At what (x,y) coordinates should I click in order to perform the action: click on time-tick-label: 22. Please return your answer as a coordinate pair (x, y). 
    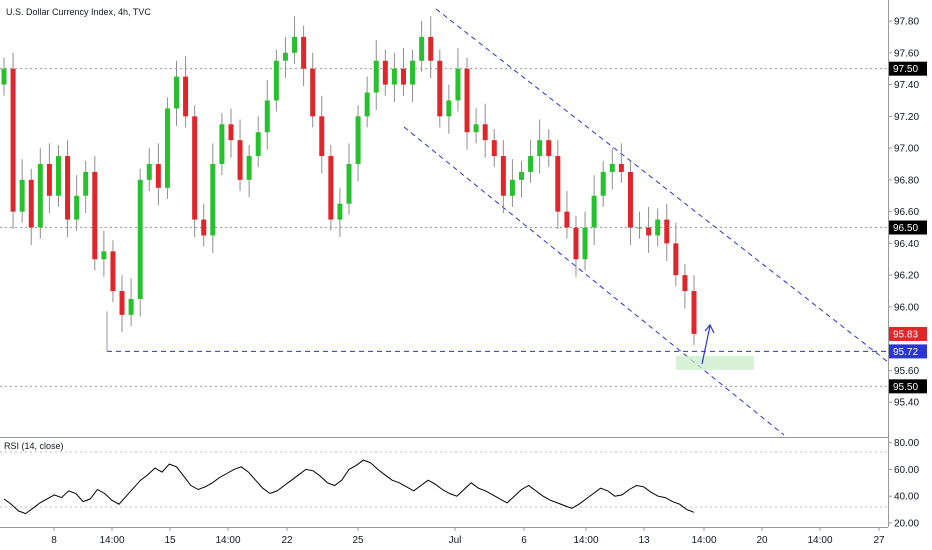
    Looking at the image, I should click on (287, 540).